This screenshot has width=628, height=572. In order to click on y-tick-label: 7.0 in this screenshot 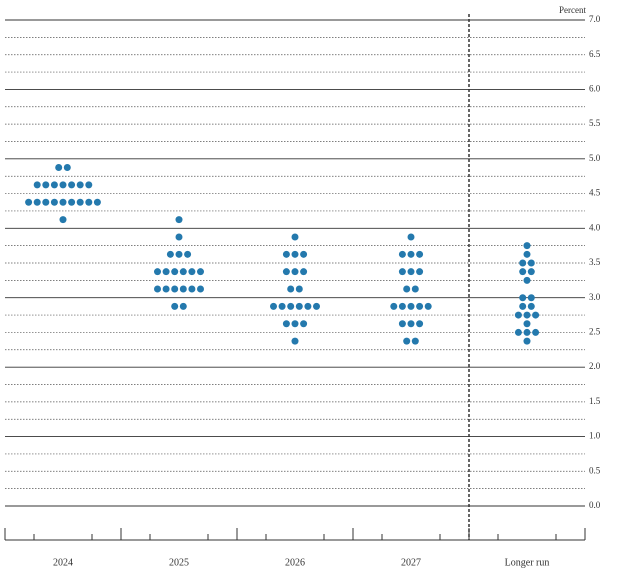, I will do `click(595, 19)`.